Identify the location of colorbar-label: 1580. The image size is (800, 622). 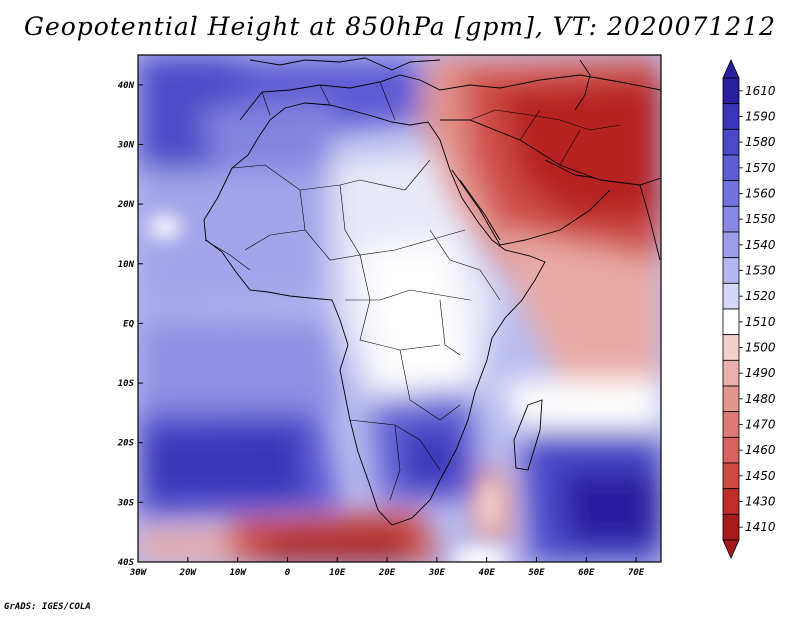
(760, 142).